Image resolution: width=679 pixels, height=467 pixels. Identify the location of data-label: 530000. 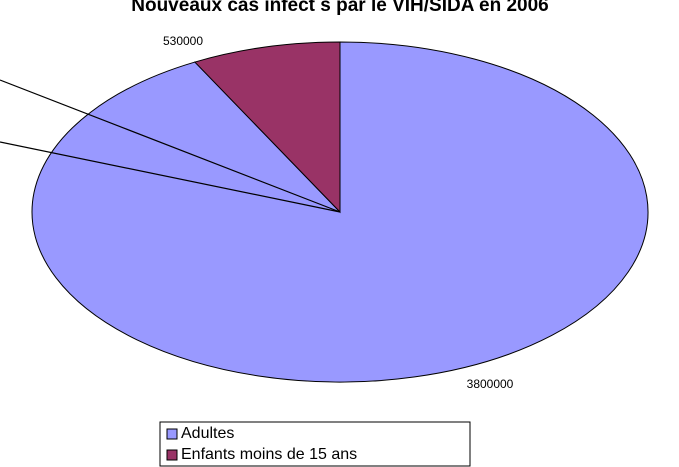
(183, 41).